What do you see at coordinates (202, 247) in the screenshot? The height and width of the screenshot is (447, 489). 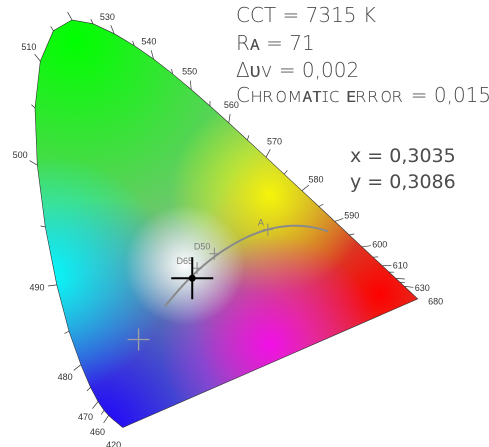 I see `white-point-label: D50` at bounding box center [202, 247].